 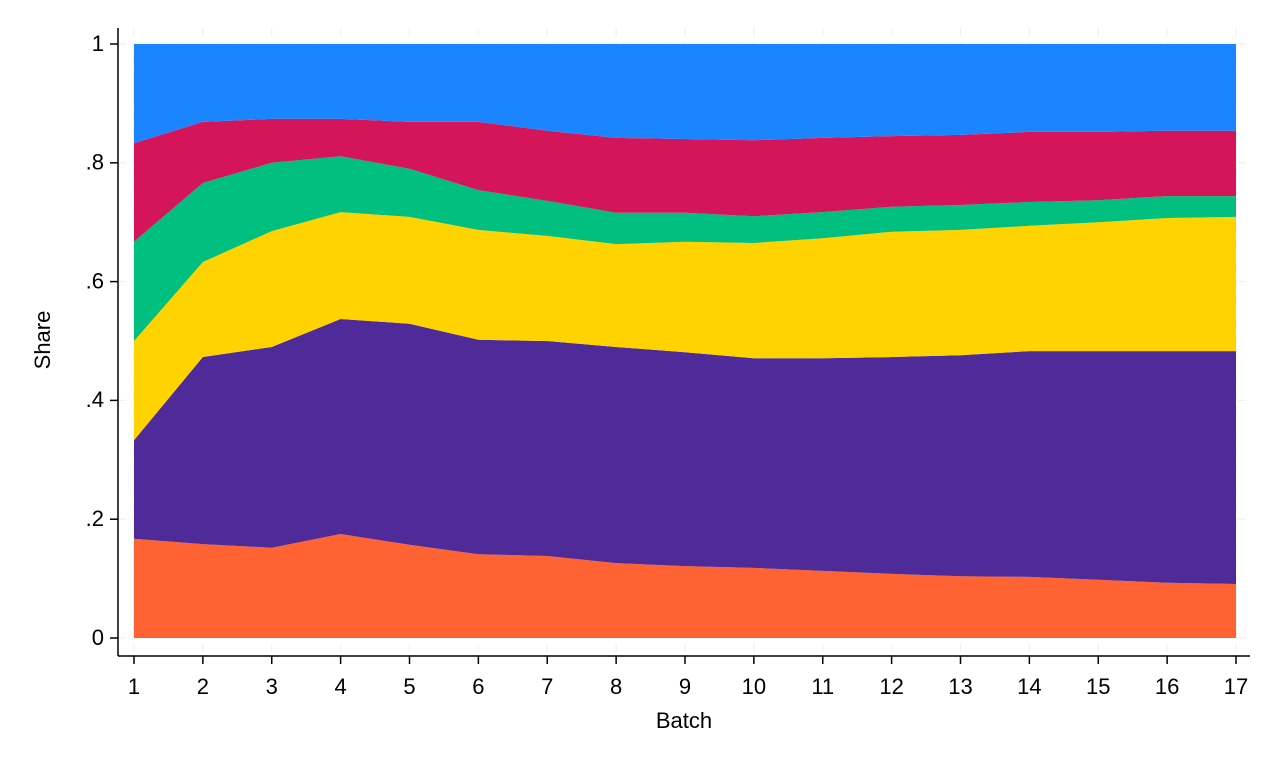 What do you see at coordinates (1029, 686) in the screenshot?
I see `x-tick-label: 14` at bounding box center [1029, 686].